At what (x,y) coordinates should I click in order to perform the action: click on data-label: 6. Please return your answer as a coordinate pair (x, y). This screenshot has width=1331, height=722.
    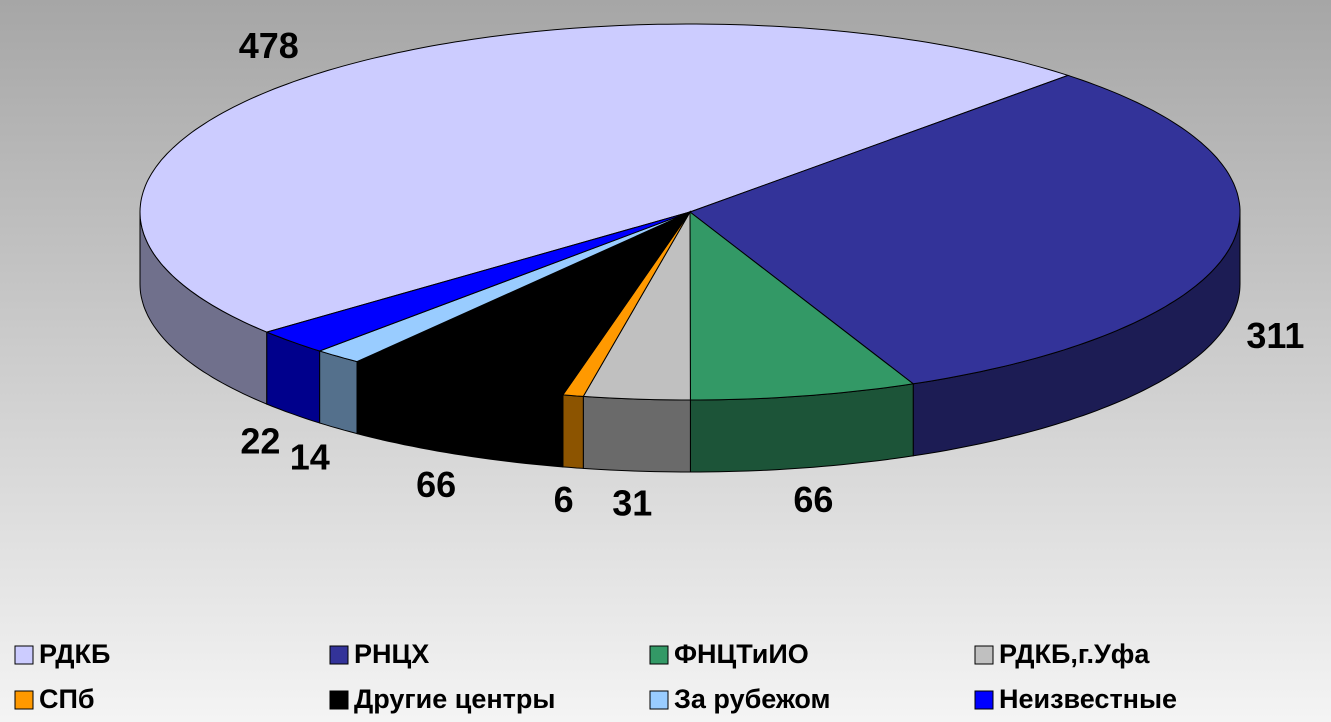
    Looking at the image, I should click on (564, 499).